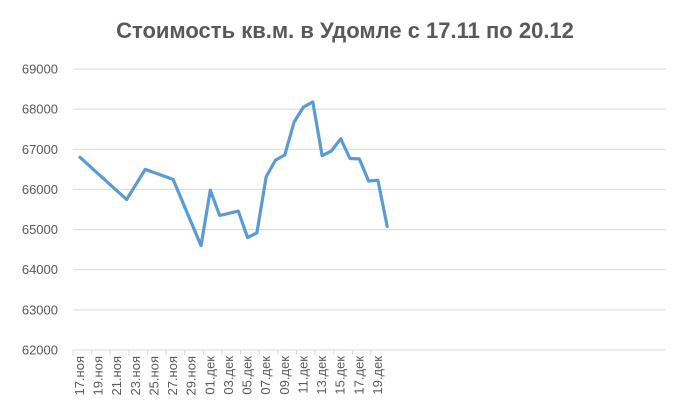 Image resolution: width=681 pixels, height=418 pixels. I want to click on x-tick-label: 23.ноя, so click(135, 376).